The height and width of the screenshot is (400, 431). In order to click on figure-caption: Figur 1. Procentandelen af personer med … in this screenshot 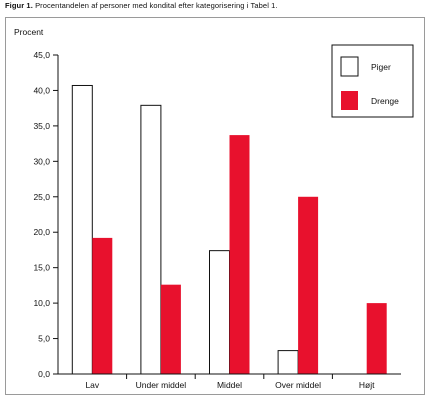, I will do `click(141, 5)`.